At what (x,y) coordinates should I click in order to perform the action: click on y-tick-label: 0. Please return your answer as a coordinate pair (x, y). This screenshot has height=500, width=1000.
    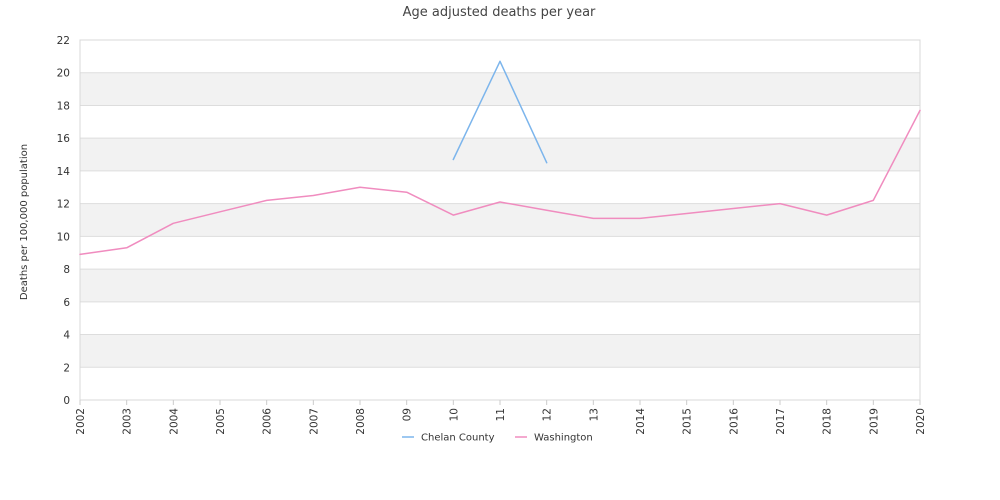
    Looking at the image, I should click on (66, 401).